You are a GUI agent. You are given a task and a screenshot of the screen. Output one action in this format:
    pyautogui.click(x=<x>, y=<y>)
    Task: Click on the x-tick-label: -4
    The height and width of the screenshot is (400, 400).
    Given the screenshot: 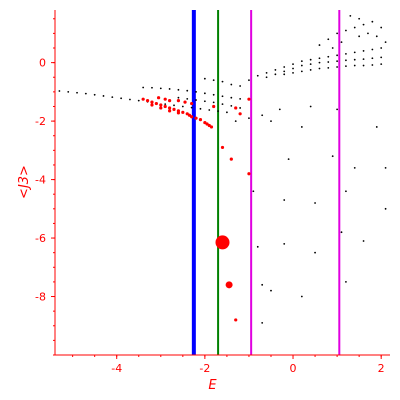 What is the action you would take?
    pyautogui.click(x=116, y=368)
    